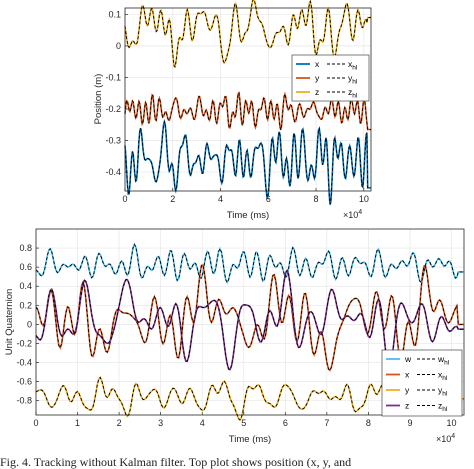  What do you see at coordinates (113, 77) in the screenshot?
I see `y-tick-label: -0.1` at bounding box center [113, 77].